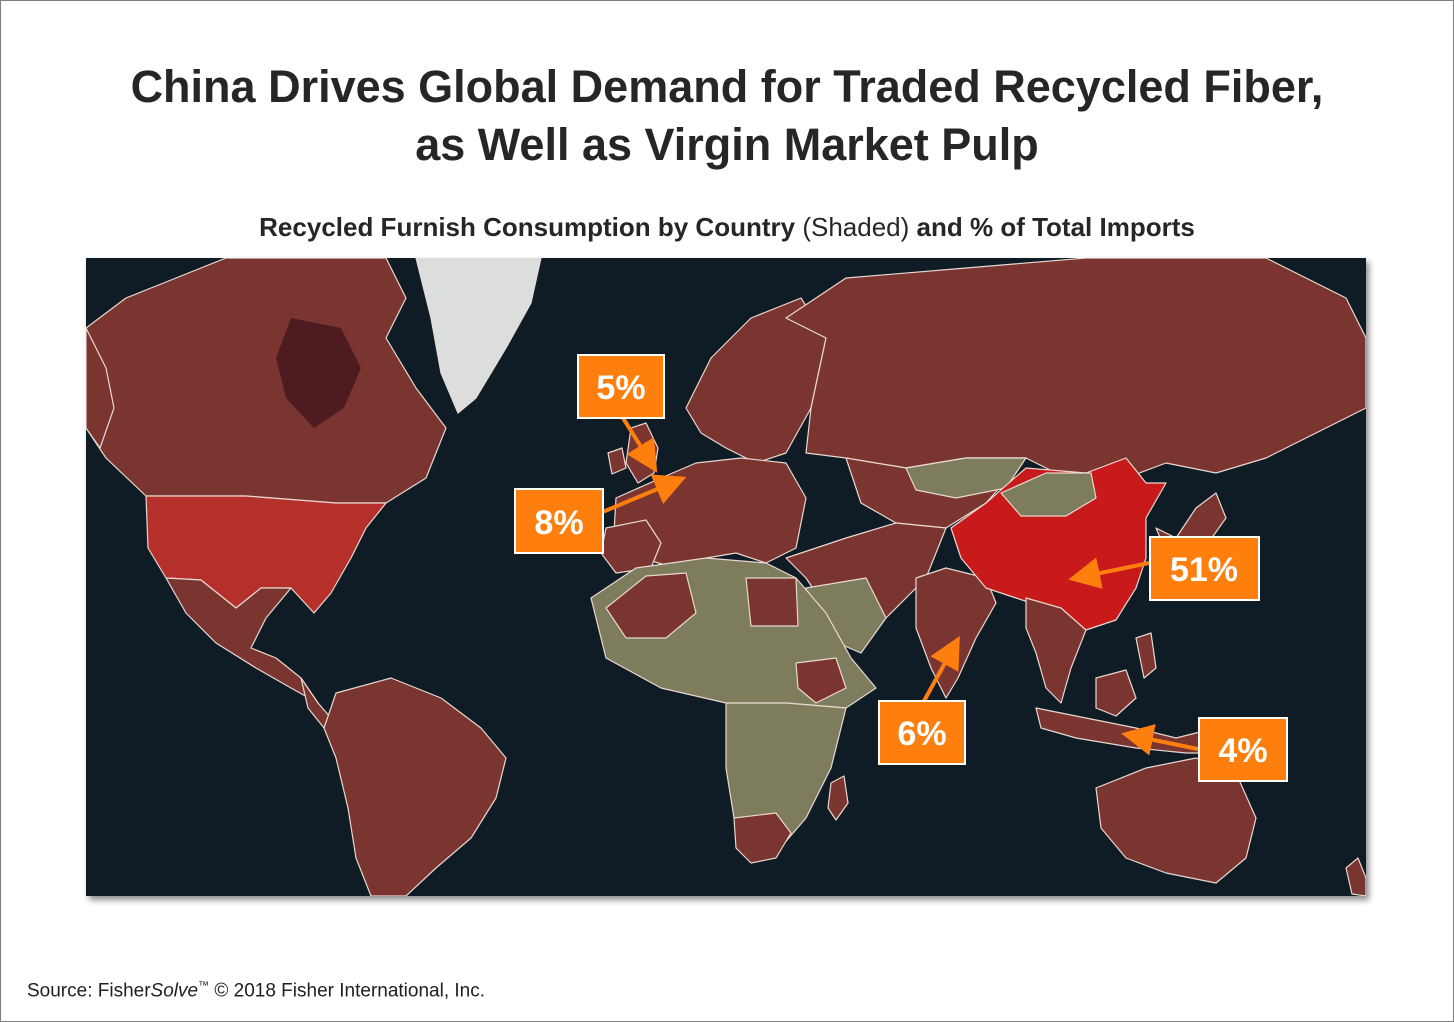 This screenshot has width=1454, height=1022. What do you see at coordinates (838, 798) in the screenshot?
I see `madagascar` at bounding box center [838, 798].